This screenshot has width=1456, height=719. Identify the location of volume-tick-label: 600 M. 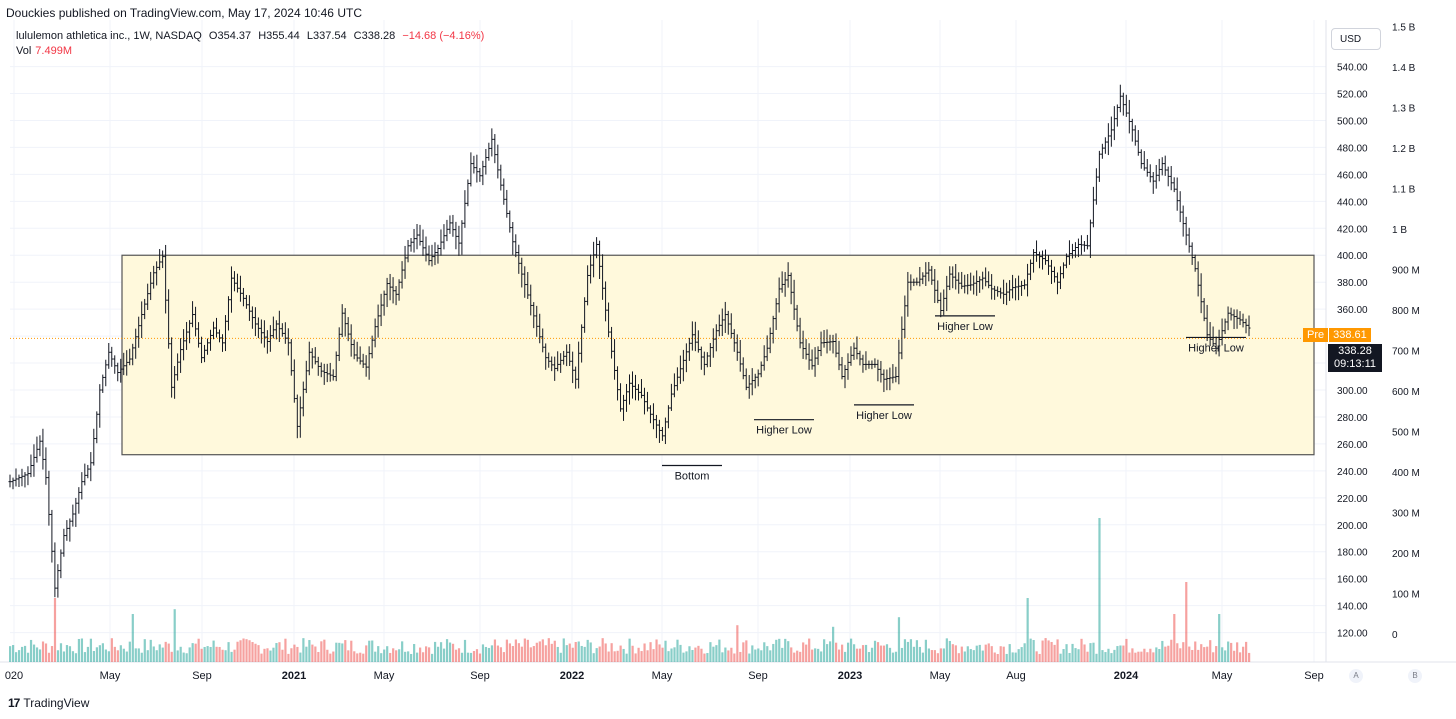
(1406, 392).